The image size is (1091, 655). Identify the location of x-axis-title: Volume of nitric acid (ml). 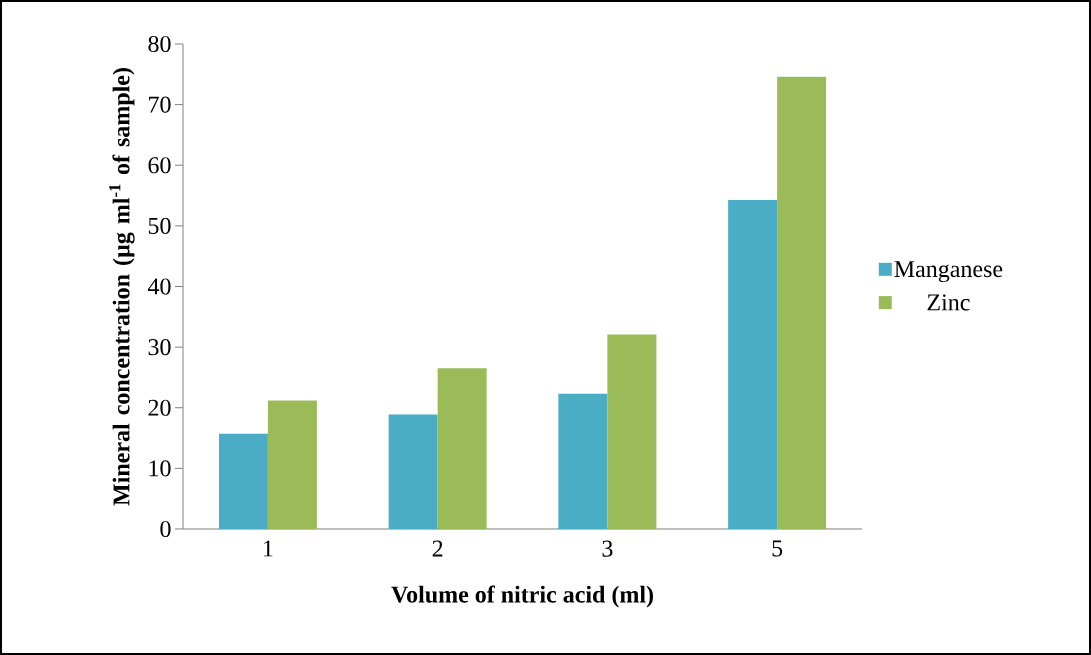
(522, 596).